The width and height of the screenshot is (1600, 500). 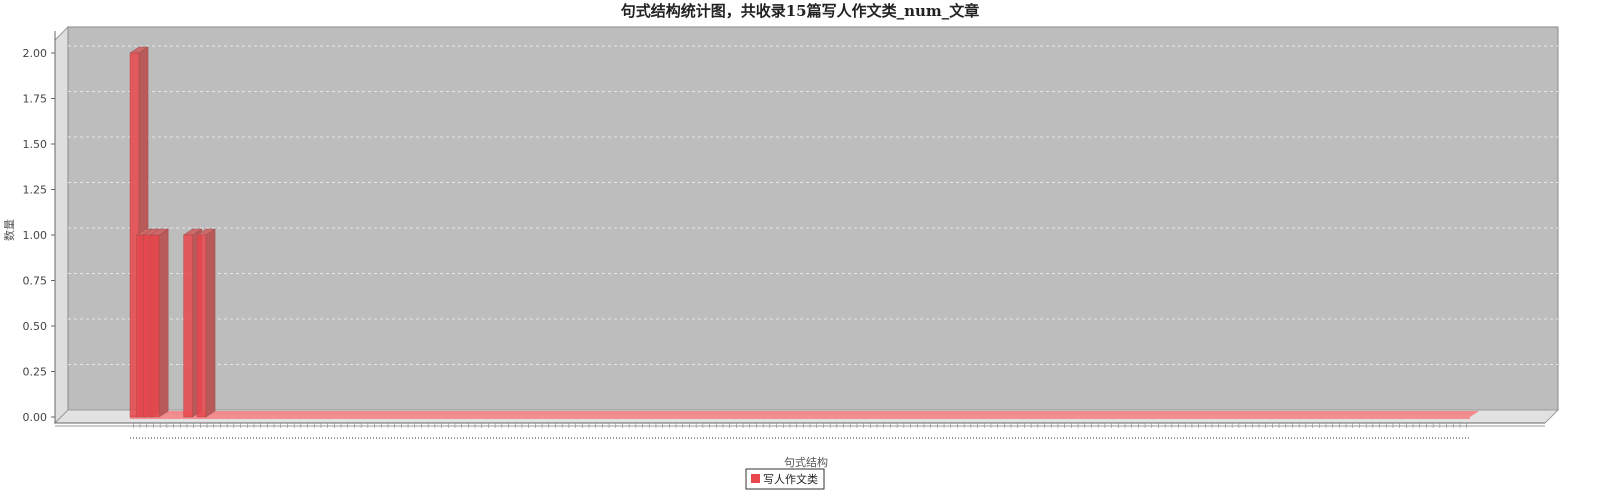 I want to click on y-tick-label: 1.75, so click(x=35, y=99).